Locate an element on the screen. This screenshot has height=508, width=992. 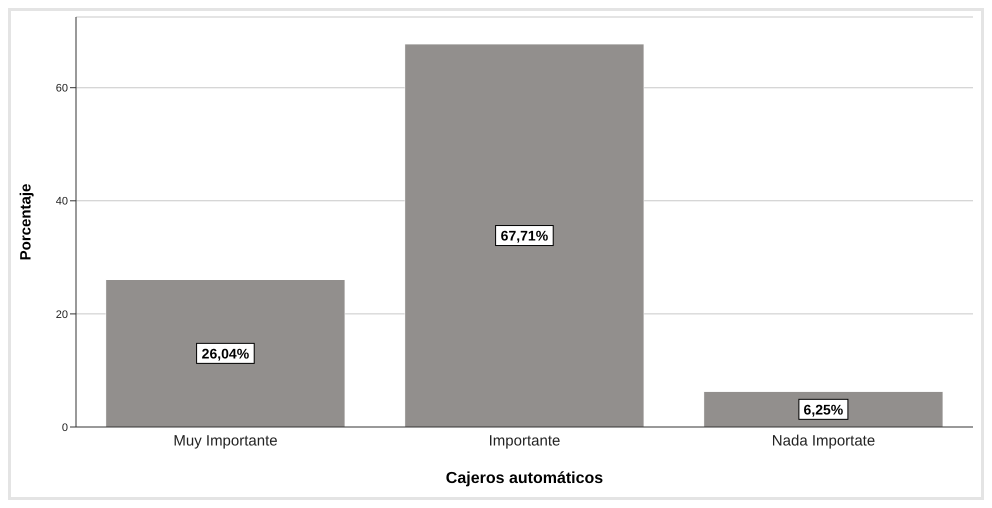
y-tick-label: 40 is located at coordinates (62, 202).